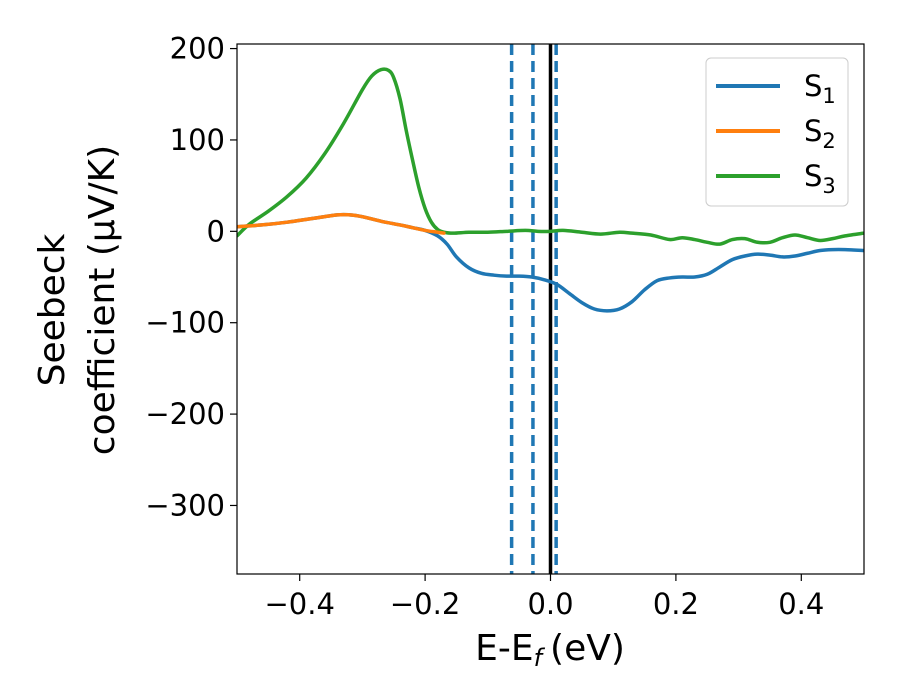 This screenshot has height=700, width=900. Describe the element at coordinates (801, 604) in the screenshot. I see `x-tick-label: 0.4` at that location.